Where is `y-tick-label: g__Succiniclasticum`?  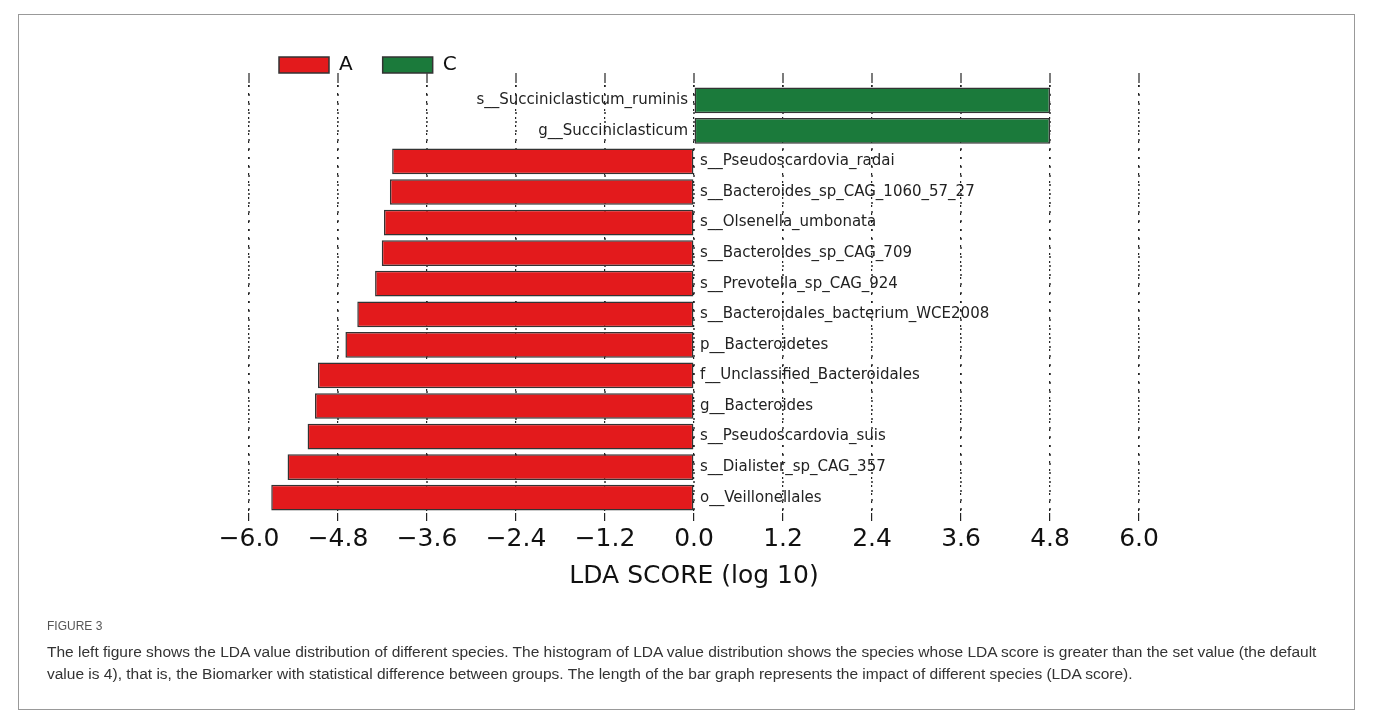 y-tick-label: g__Succiniclasticum is located at coordinates (613, 130).